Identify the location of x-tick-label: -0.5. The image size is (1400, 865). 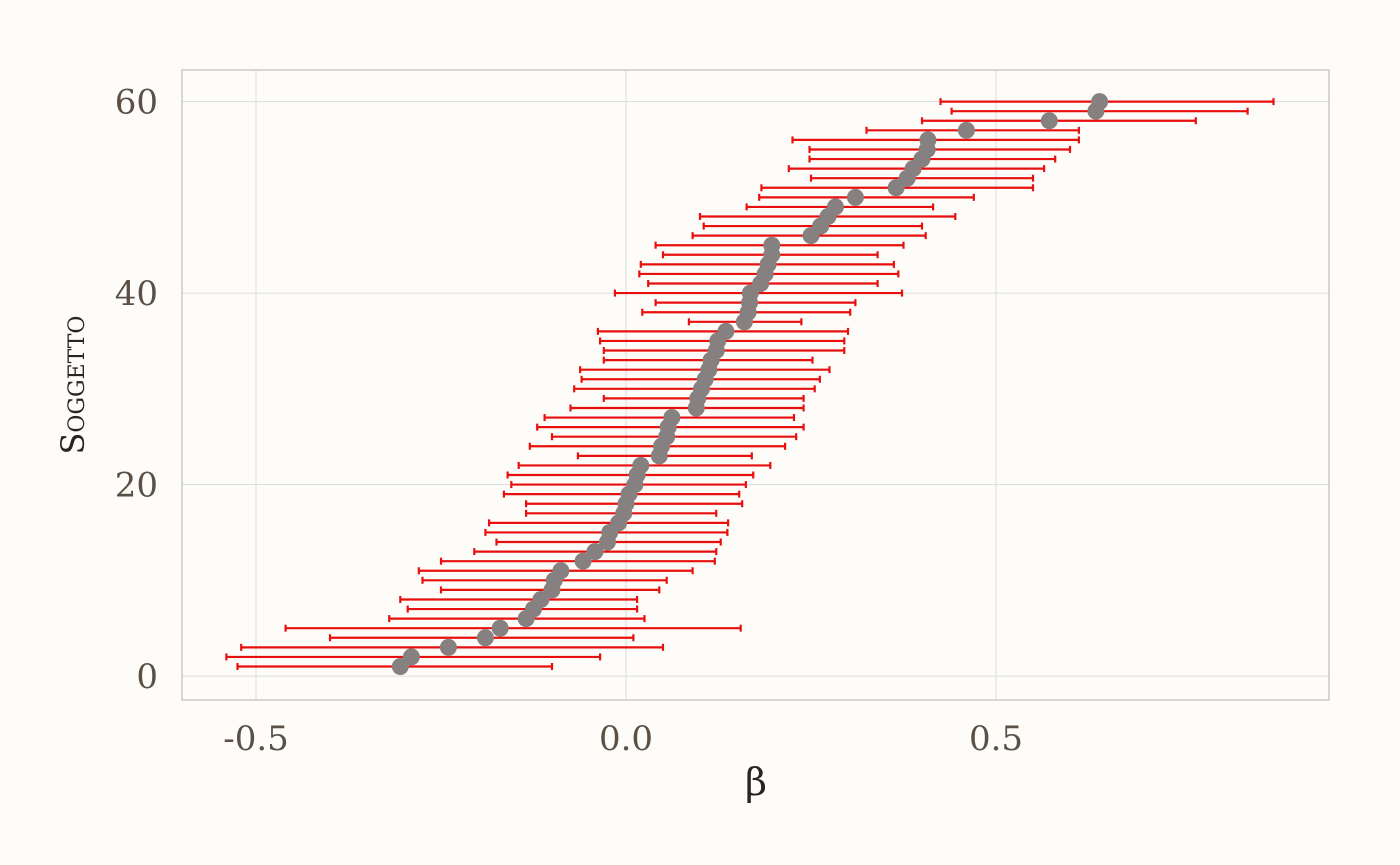
(256, 739).